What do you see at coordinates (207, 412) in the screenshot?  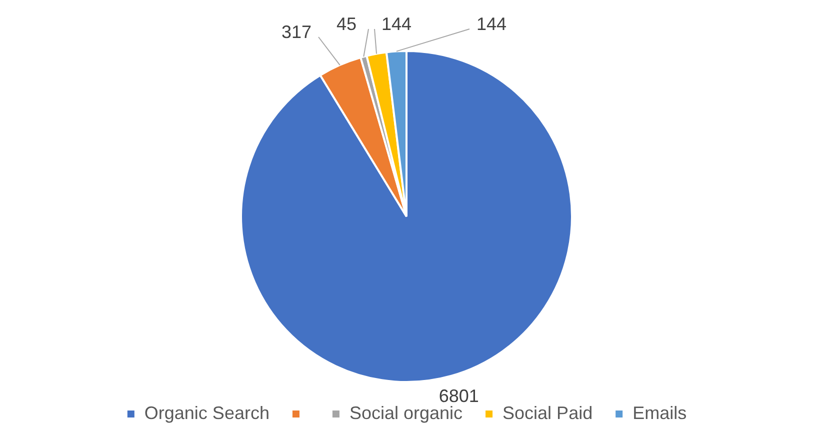 I see `legend-label: Organic Search` at bounding box center [207, 412].